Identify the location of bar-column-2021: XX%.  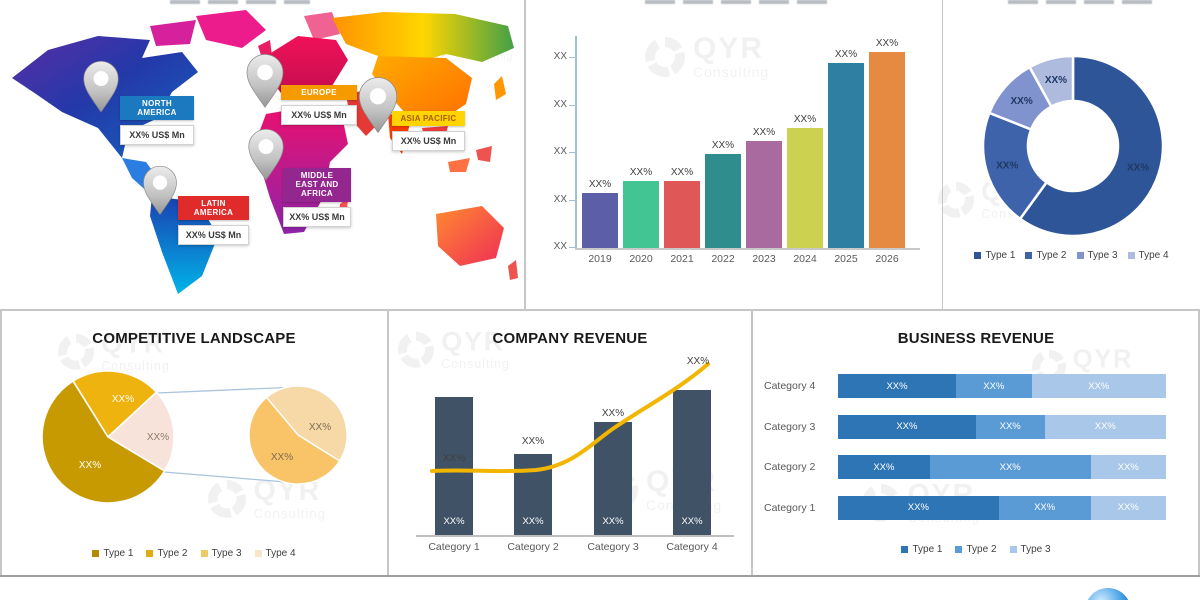
(682, 143).